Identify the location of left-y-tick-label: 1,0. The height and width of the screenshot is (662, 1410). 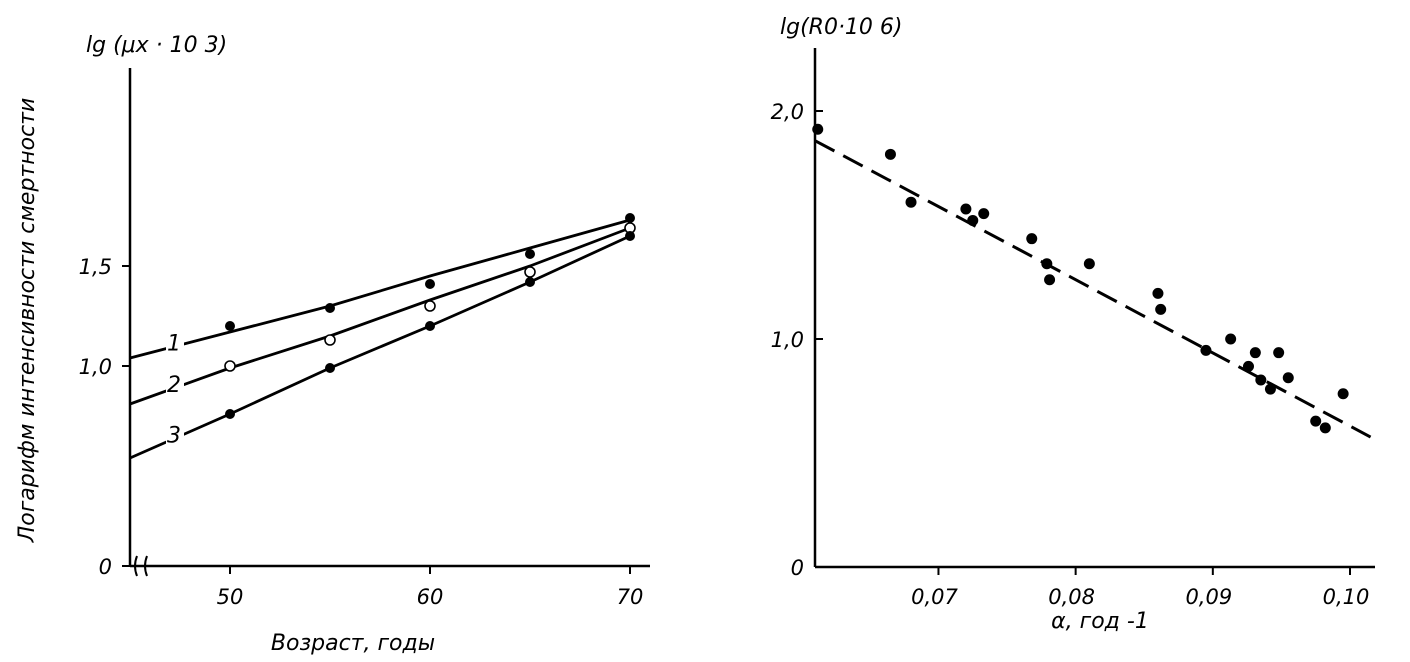
(95, 367).